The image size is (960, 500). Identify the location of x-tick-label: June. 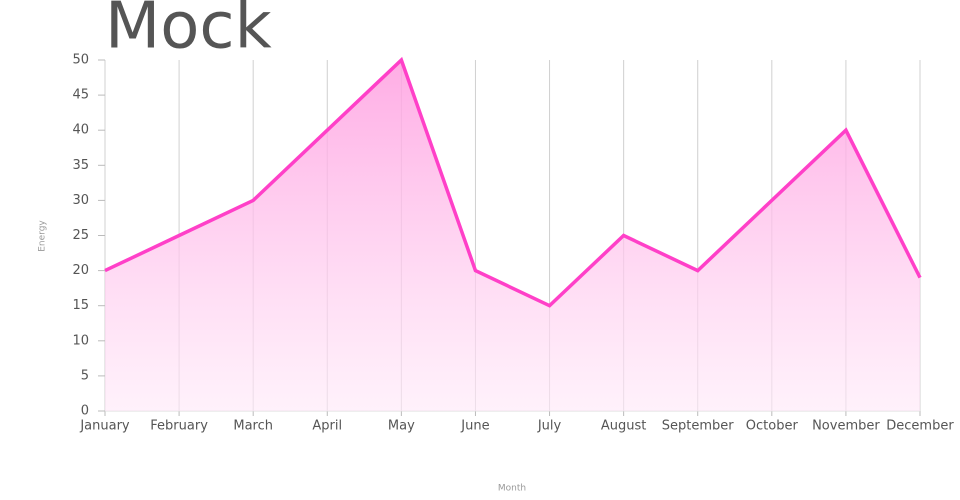
(474, 426).